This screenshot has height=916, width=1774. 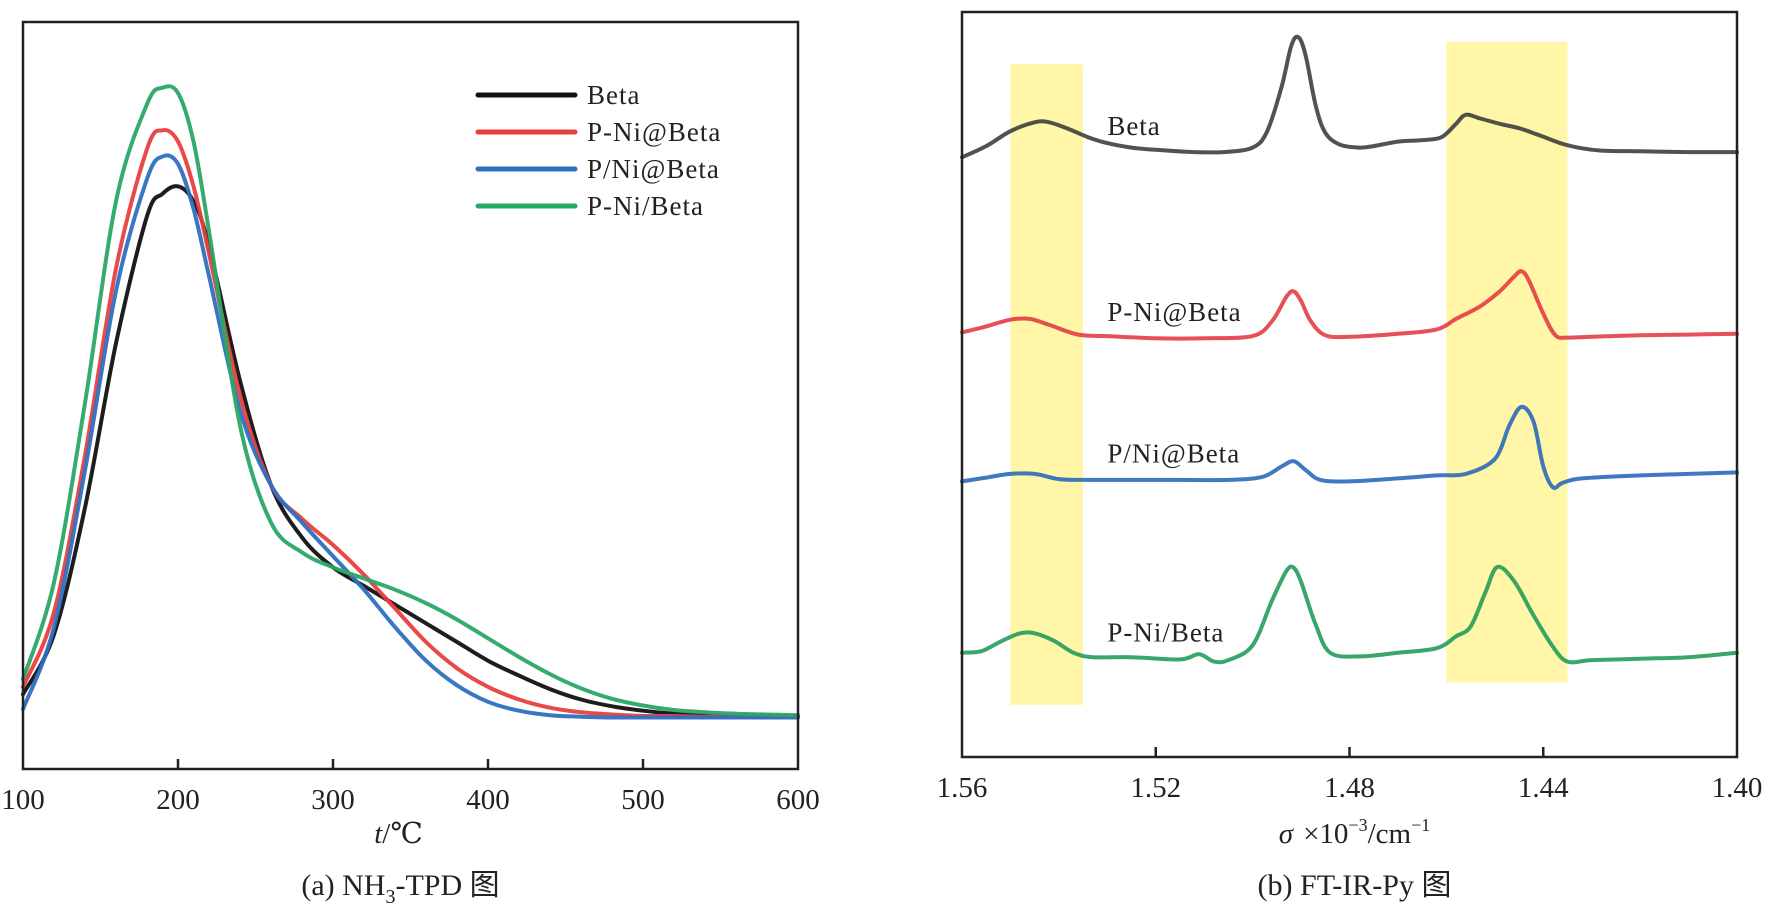 What do you see at coordinates (962, 788) in the screenshot?
I see `x-tick-label: 1.56` at bounding box center [962, 788].